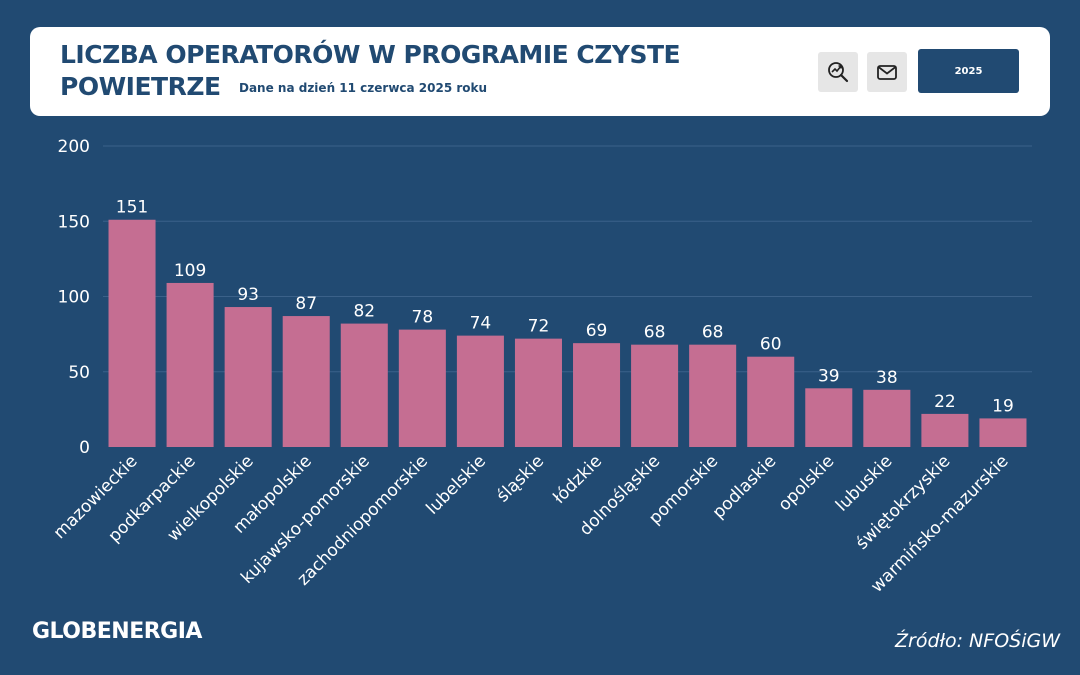  What do you see at coordinates (74, 298) in the screenshot?
I see `y-tick-label: 100` at bounding box center [74, 298].